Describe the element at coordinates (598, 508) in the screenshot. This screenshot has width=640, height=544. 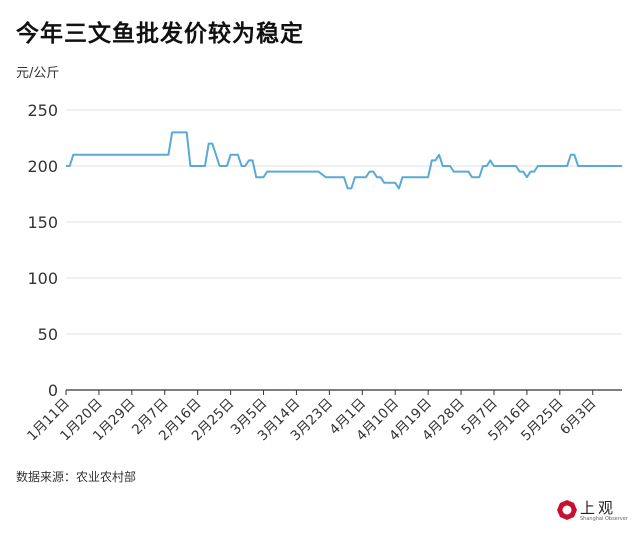
I see `logo-text: 上观` at that location.